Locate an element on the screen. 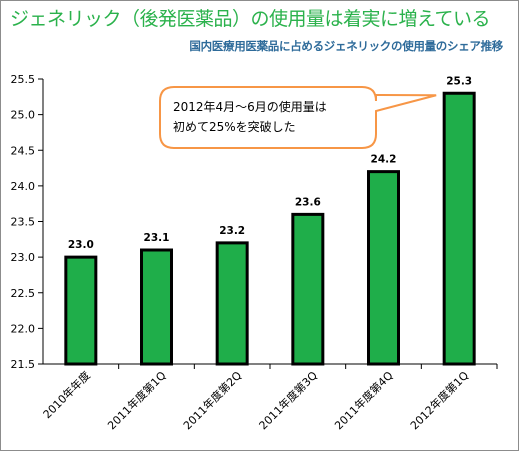 The height and width of the screenshot is (451, 519). data-label: 23.2 is located at coordinates (232, 231).